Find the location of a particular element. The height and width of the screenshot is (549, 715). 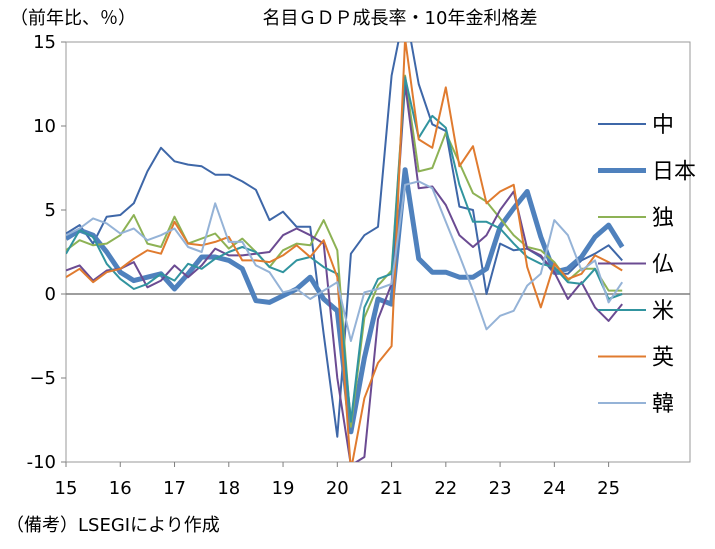

legend-label-5: 英 is located at coordinates (663, 358).